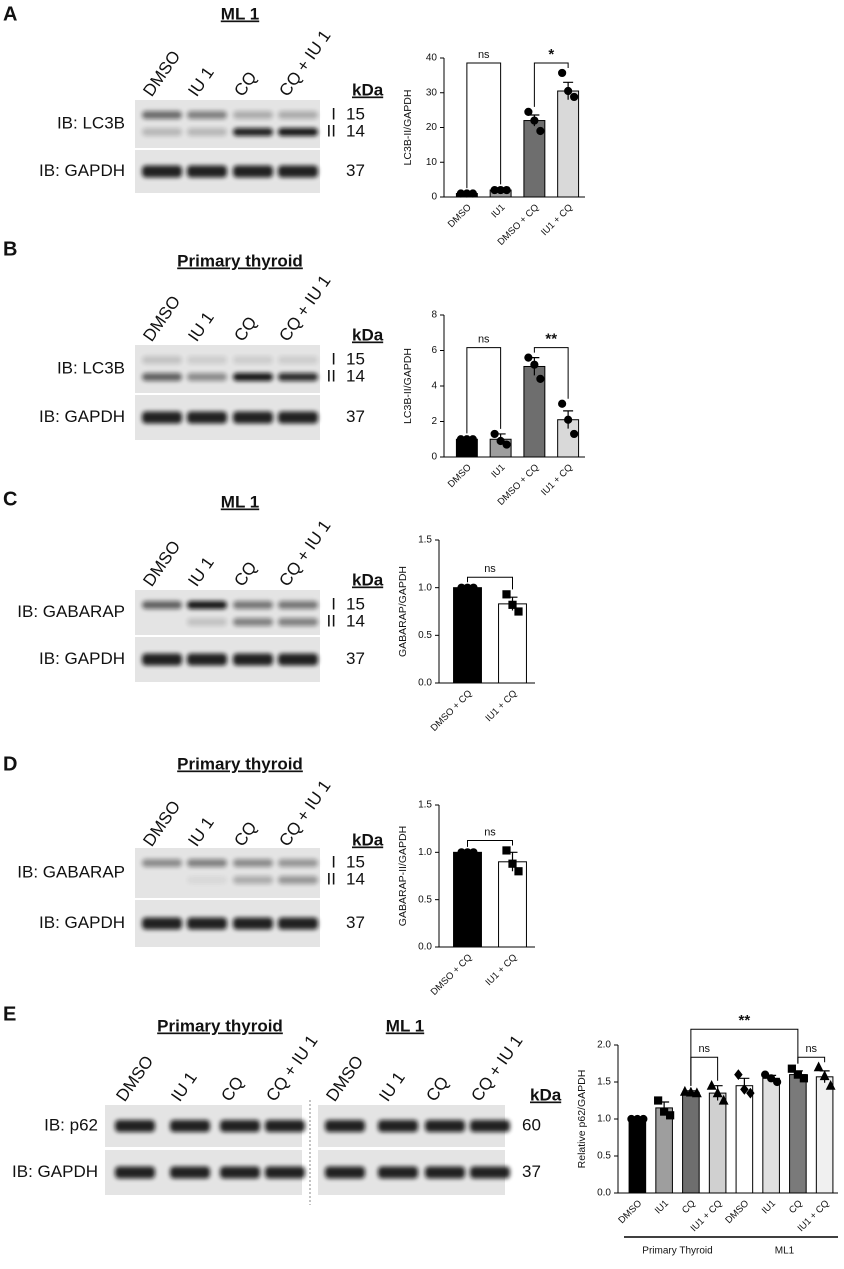 Image resolution: width=844 pixels, height=1269 pixels. What do you see at coordinates (403, 611) in the screenshot?
I see `y-axis-label: GABARAP/GAPDH` at bounding box center [403, 611].